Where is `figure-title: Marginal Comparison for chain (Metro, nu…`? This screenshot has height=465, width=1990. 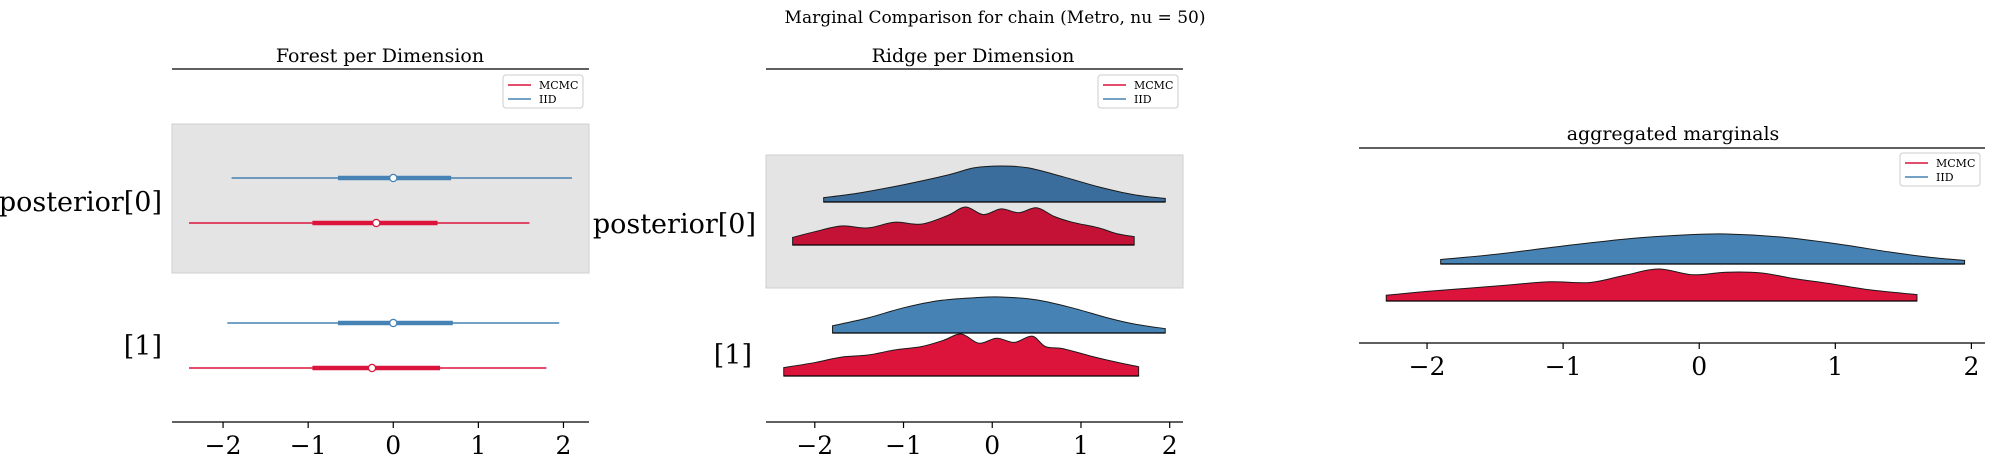
figure-title: Marginal Comparison for chain (Metro, nu… is located at coordinates (995, 18).